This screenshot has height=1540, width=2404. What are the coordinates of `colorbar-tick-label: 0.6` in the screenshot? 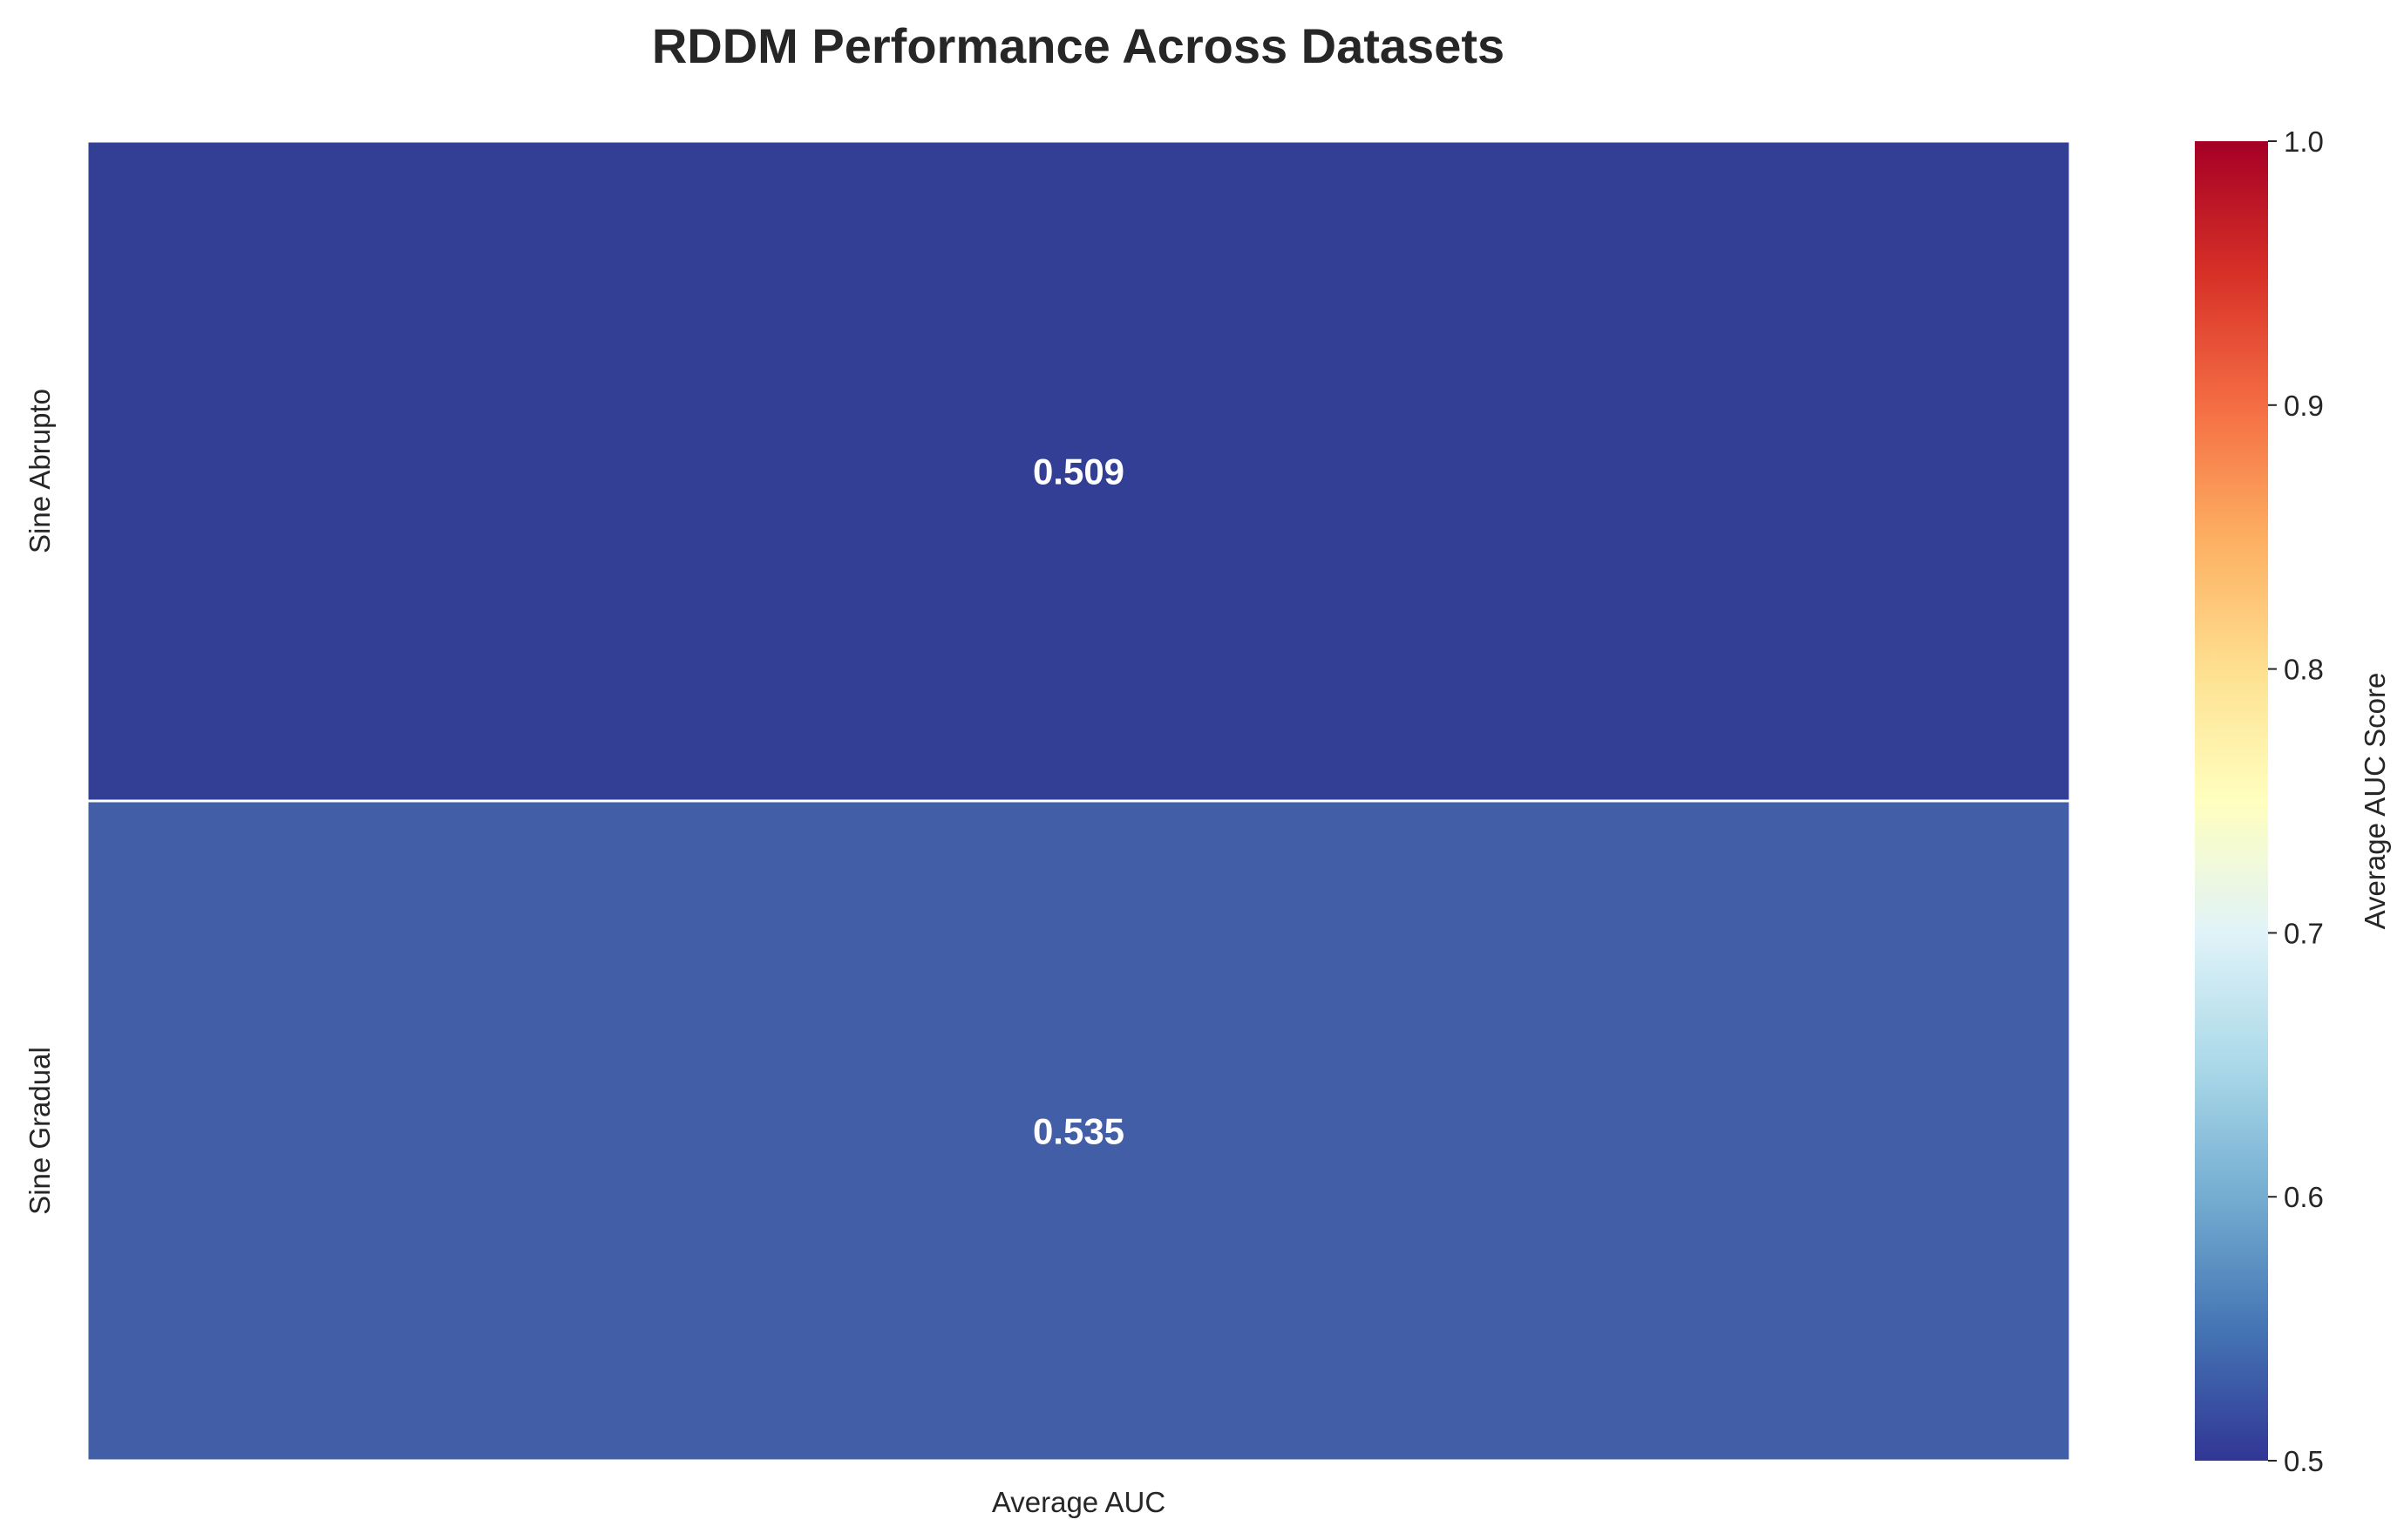 It's located at (2304, 1197).